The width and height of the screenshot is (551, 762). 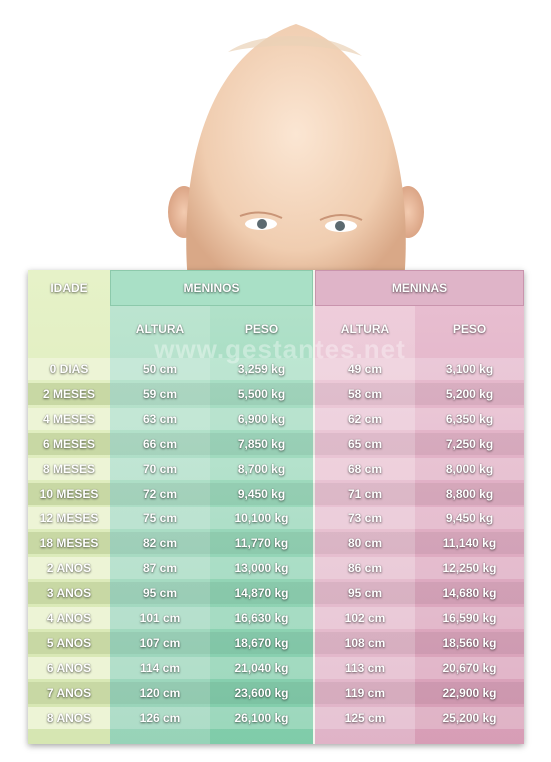 What do you see at coordinates (365, 618) in the screenshot?
I see `cell-meninas-altura: 102 cm` at bounding box center [365, 618].